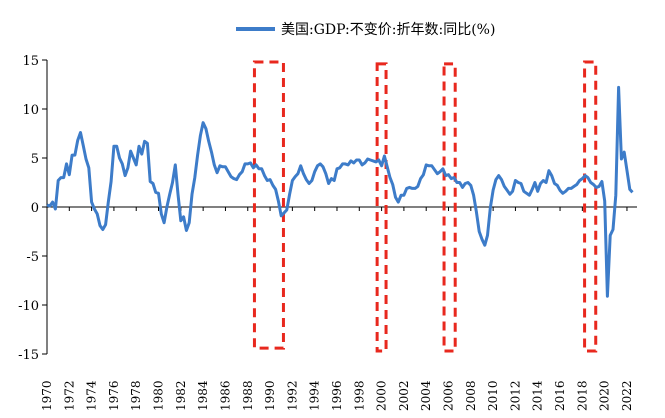  What do you see at coordinates (203, 395) in the screenshot?
I see `x-tick-label: 1984` at bounding box center [203, 395].